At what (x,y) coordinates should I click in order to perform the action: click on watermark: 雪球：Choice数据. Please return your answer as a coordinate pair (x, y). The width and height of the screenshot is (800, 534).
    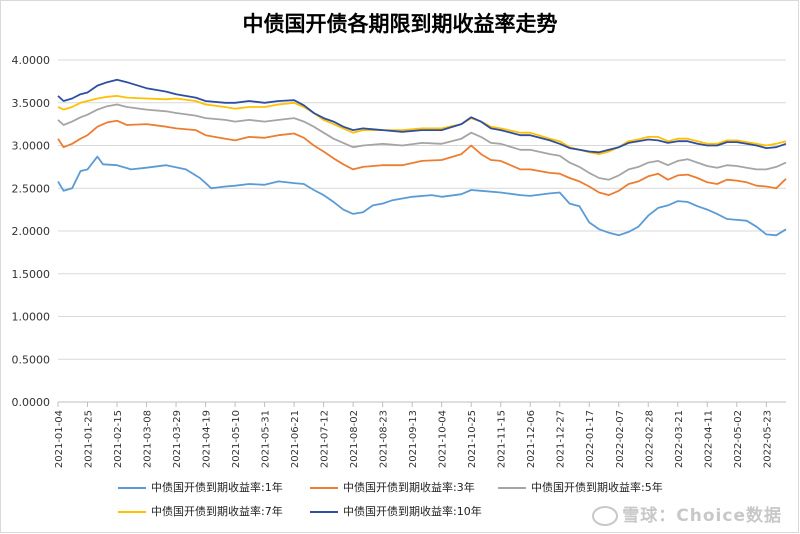
    Looking at the image, I should click on (687, 513).